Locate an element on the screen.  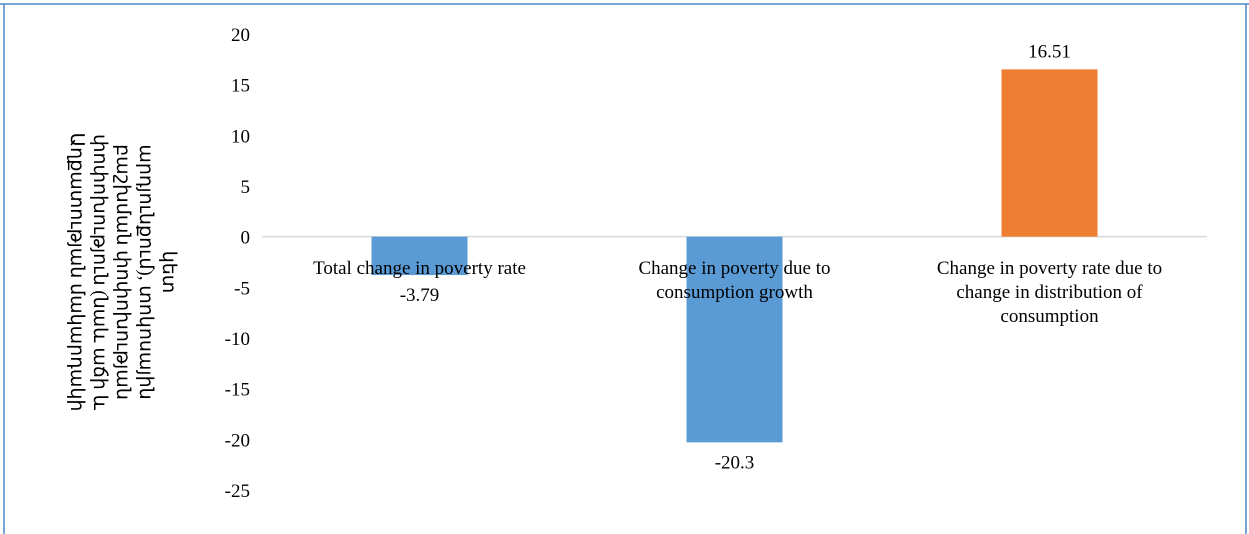
category-label: Total change in poverty rate is located at coordinates (419, 268).